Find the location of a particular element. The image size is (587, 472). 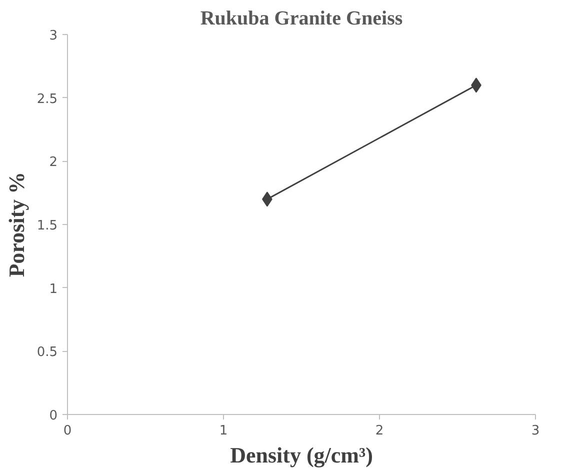

chart-title: Rukuba Granite Gneiss is located at coordinates (301, 19).